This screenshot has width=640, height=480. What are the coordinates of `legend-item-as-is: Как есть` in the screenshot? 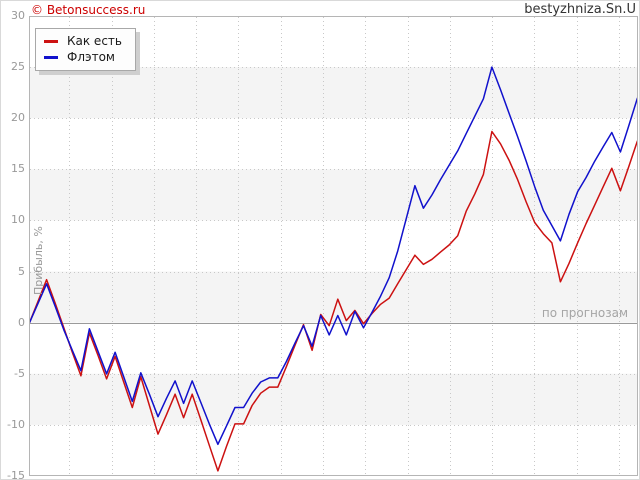 It's located at (83, 41).